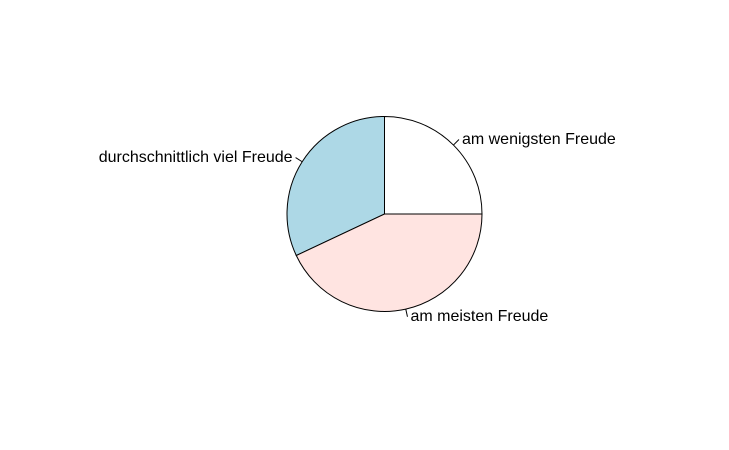 The width and height of the screenshot is (729, 450). I want to click on pie-leader-lines, so click(377, 228).